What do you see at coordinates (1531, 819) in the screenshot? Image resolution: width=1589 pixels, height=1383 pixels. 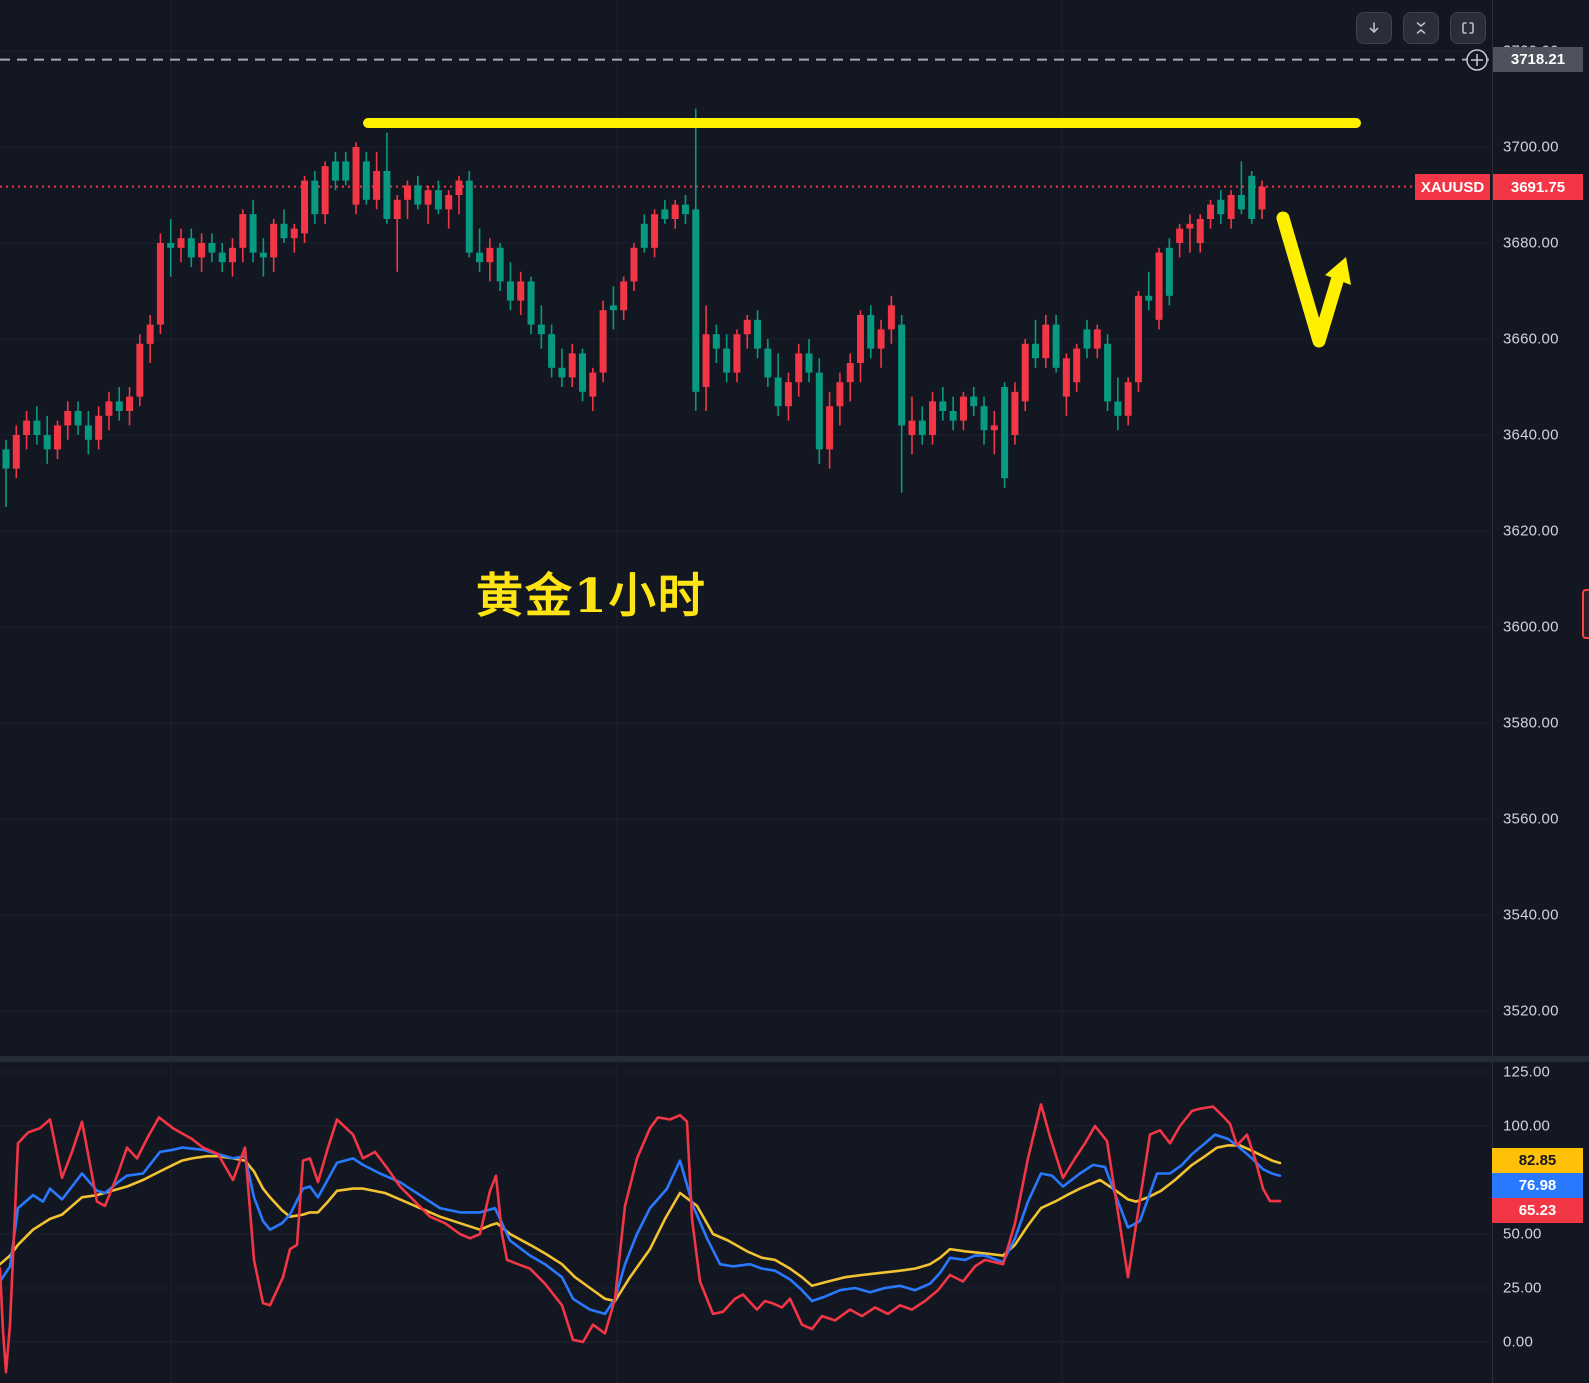 I see `price-tick-label: 3560.00` at bounding box center [1531, 819].